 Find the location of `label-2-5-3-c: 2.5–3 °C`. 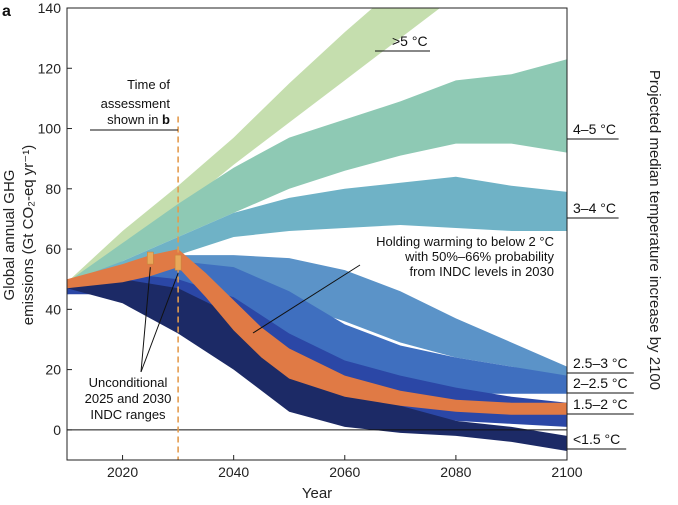

label-2-5-3-c: 2.5–3 °C is located at coordinates (600, 363).